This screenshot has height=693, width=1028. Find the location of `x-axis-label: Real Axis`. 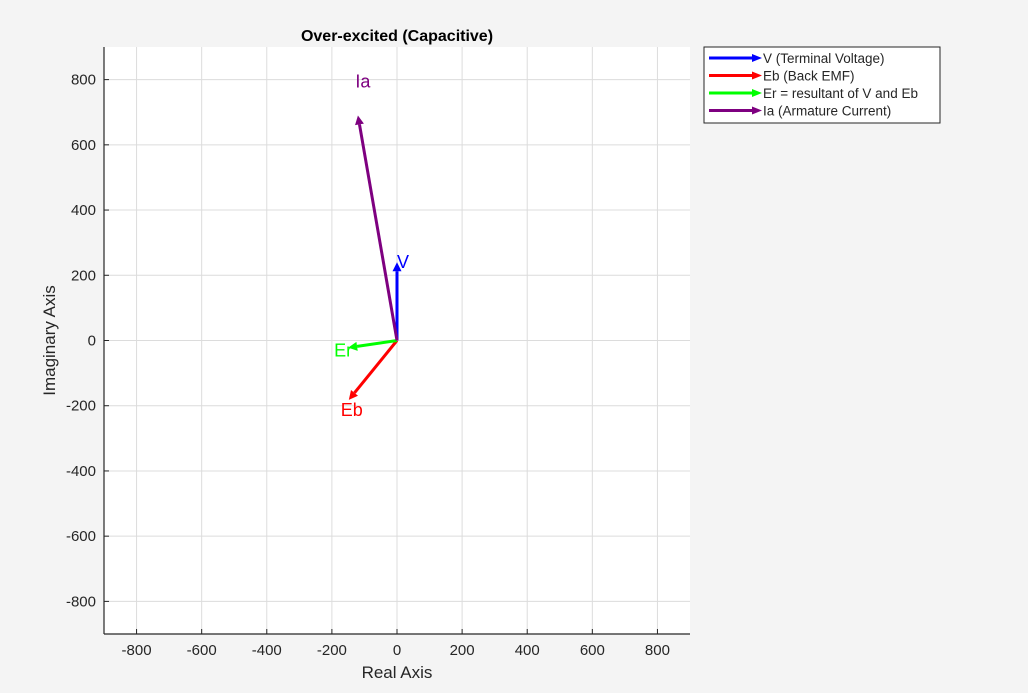

x-axis-label: Real Axis is located at coordinates (397, 672).